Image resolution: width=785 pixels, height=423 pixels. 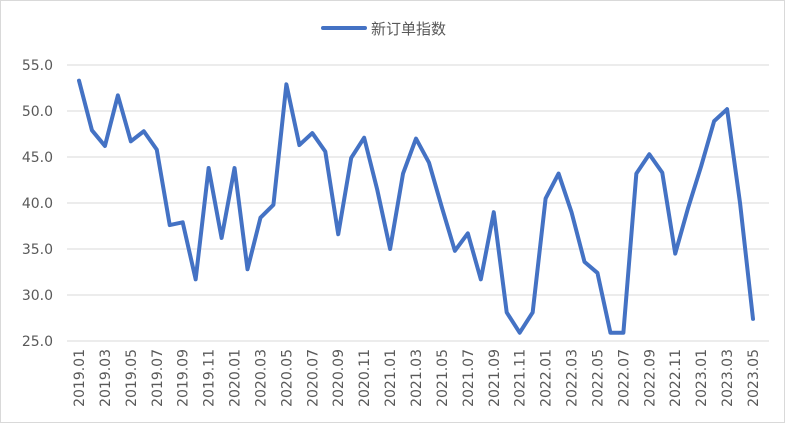 What do you see at coordinates (391, 378) in the screenshot?
I see `x-tick-label: 2021.01` at bounding box center [391, 378].